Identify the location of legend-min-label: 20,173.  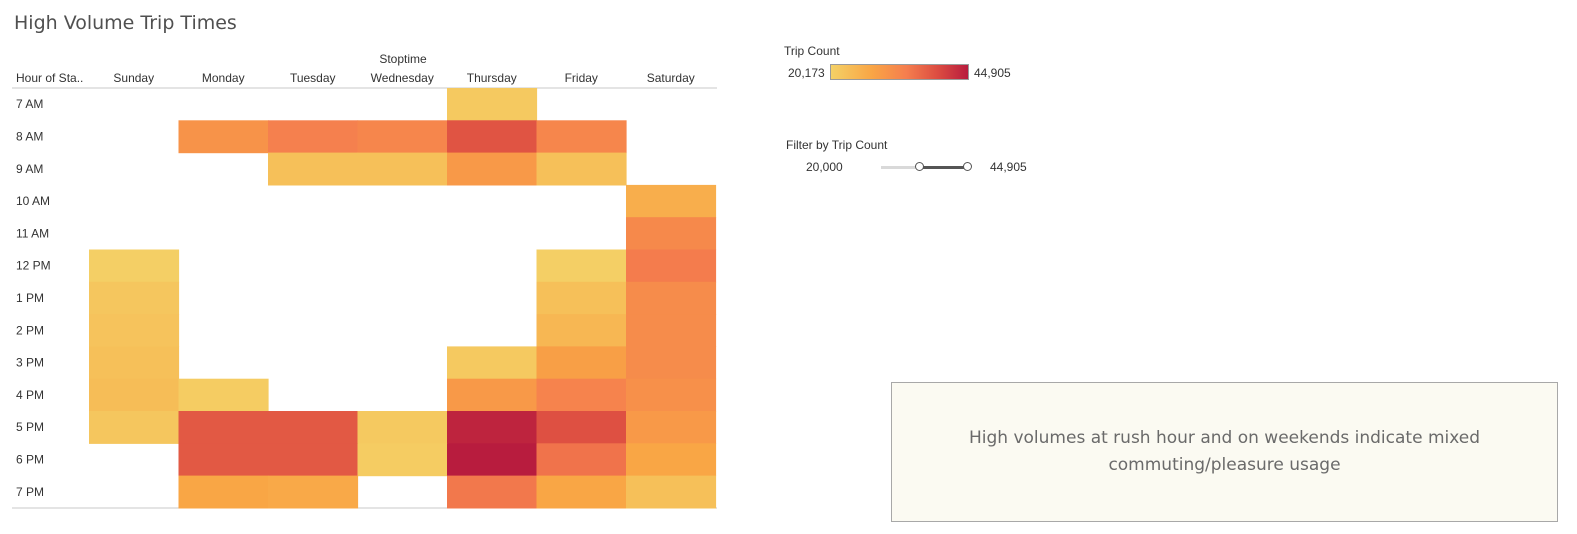
(806, 73).